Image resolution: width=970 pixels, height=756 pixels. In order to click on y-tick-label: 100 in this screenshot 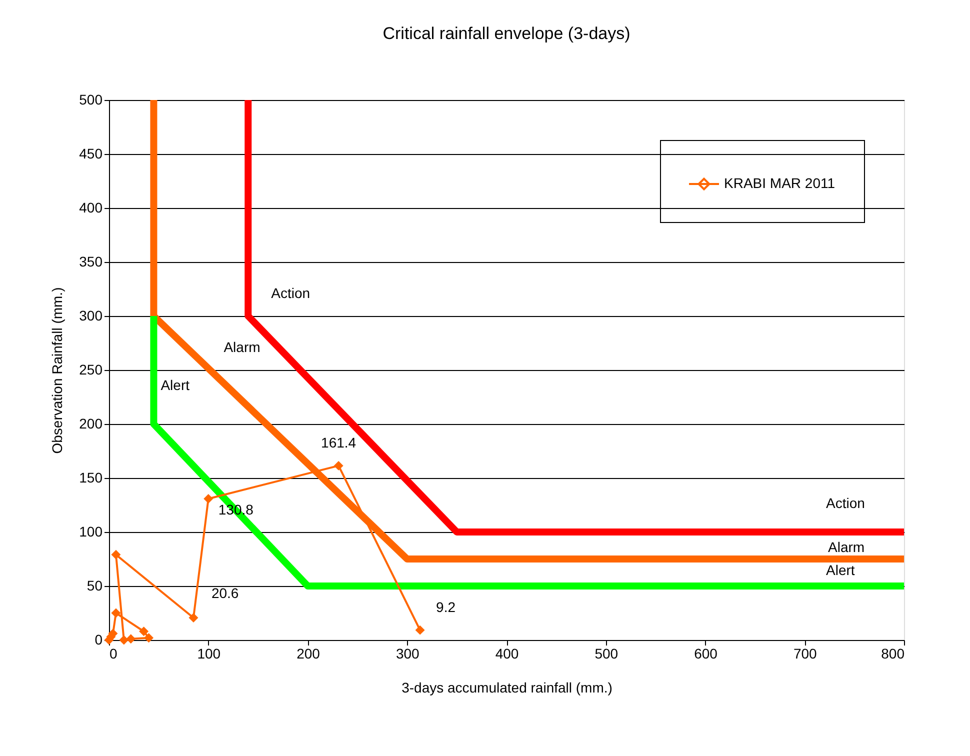, I will do `click(91, 532)`.